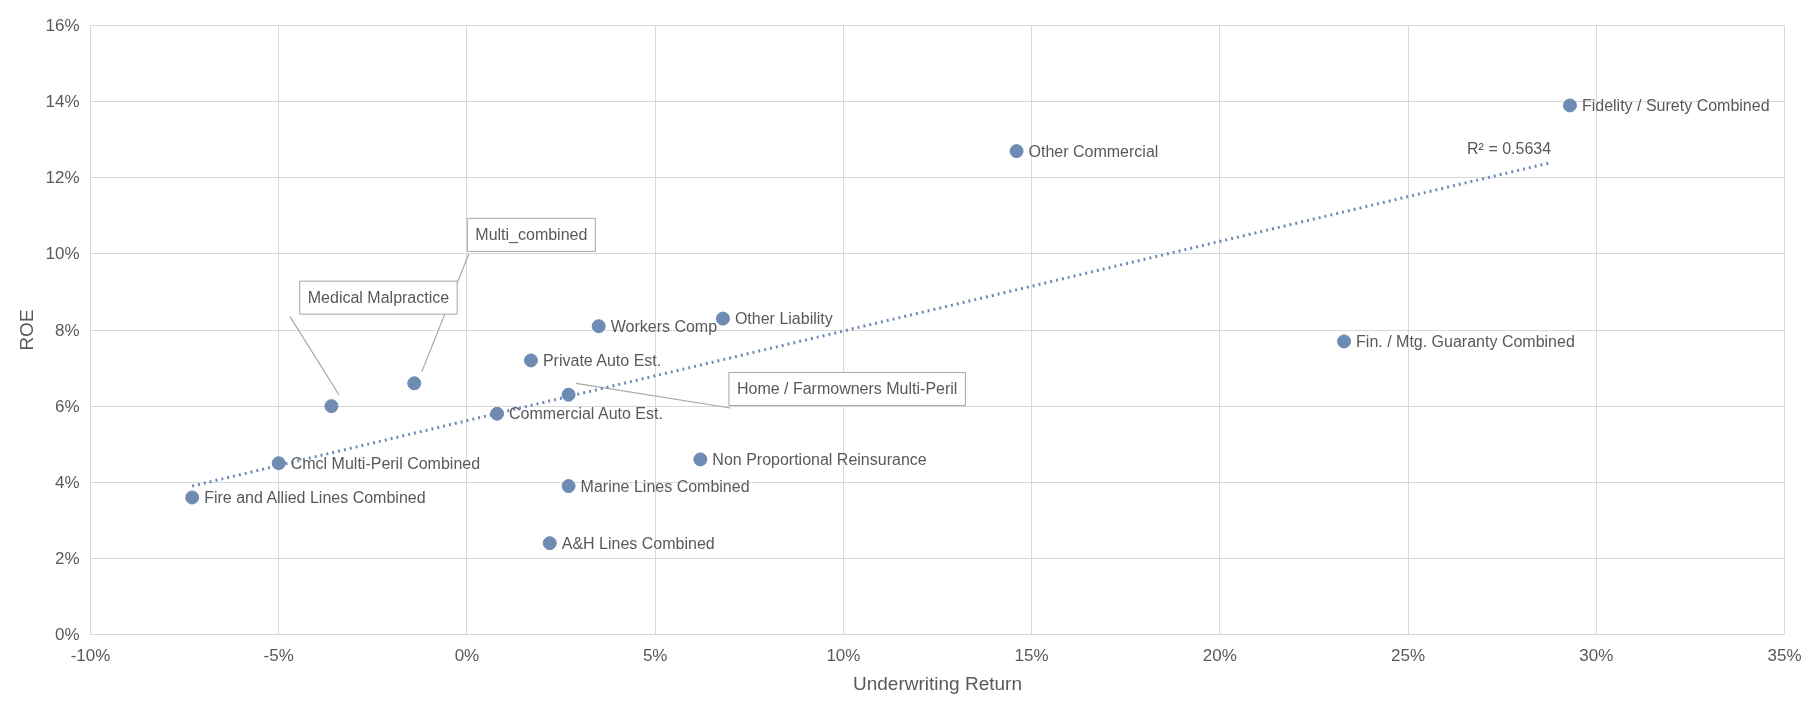 The image size is (1814, 704). Describe the element at coordinates (1093, 151) in the screenshot. I see `data-label: Other Commercial` at that location.